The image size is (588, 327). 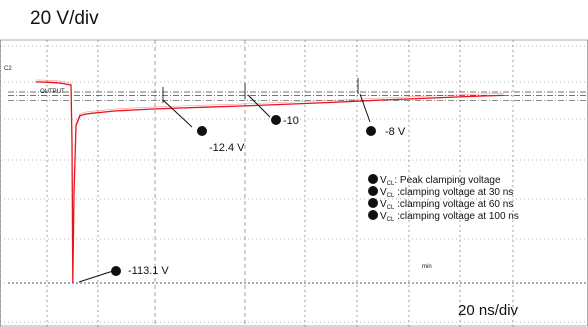 I want to click on trace-tag: OUTPUT, so click(x=52, y=92).